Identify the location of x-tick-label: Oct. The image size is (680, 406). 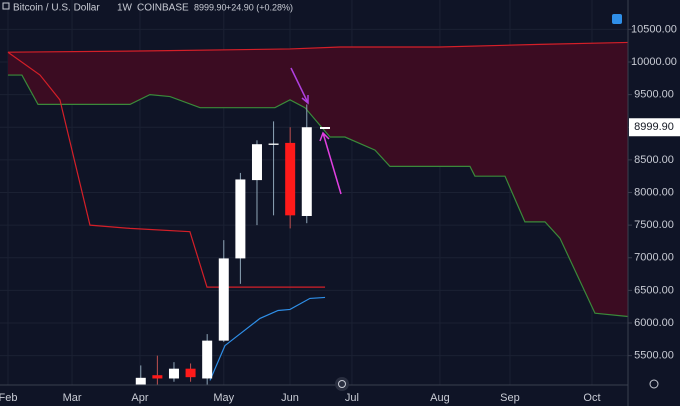
(591, 398).